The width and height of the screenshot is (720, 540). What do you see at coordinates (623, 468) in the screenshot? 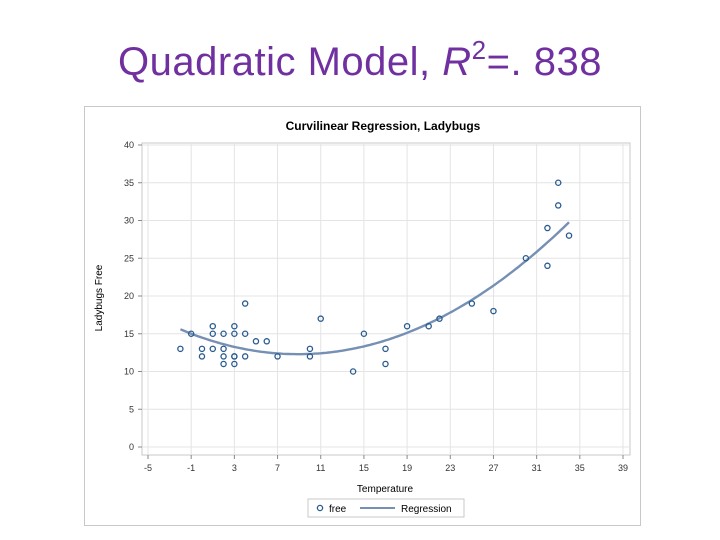
I see `x-tick-label: 39` at bounding box center [623, 468].